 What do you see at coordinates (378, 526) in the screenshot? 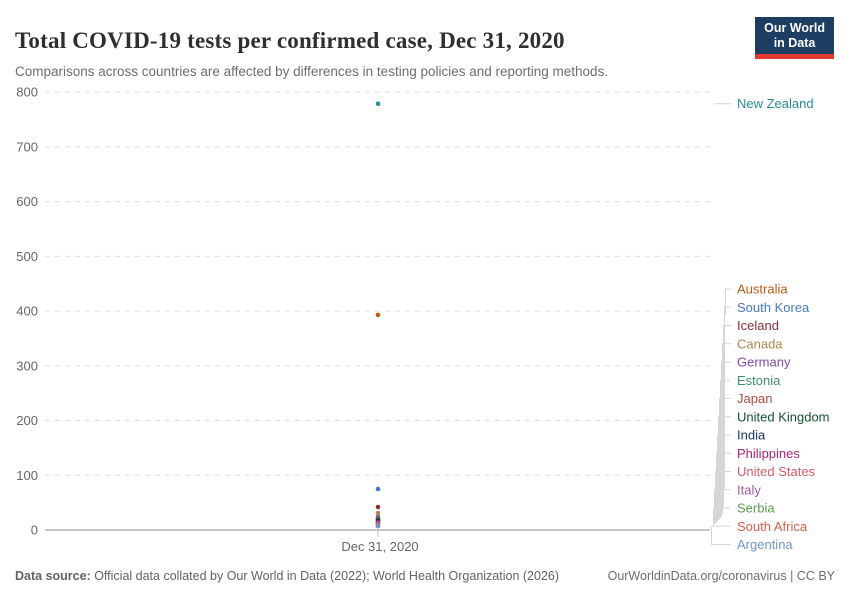
I see `data-point-argentina` at bounding box center [378, 526].